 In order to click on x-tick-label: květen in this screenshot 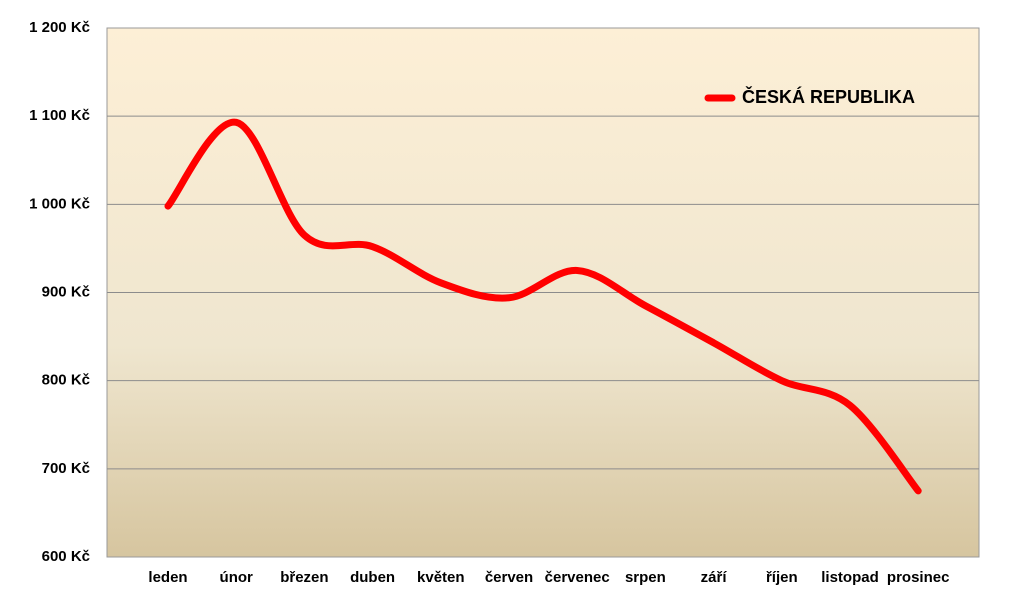, I will do `click(441, 577)`.